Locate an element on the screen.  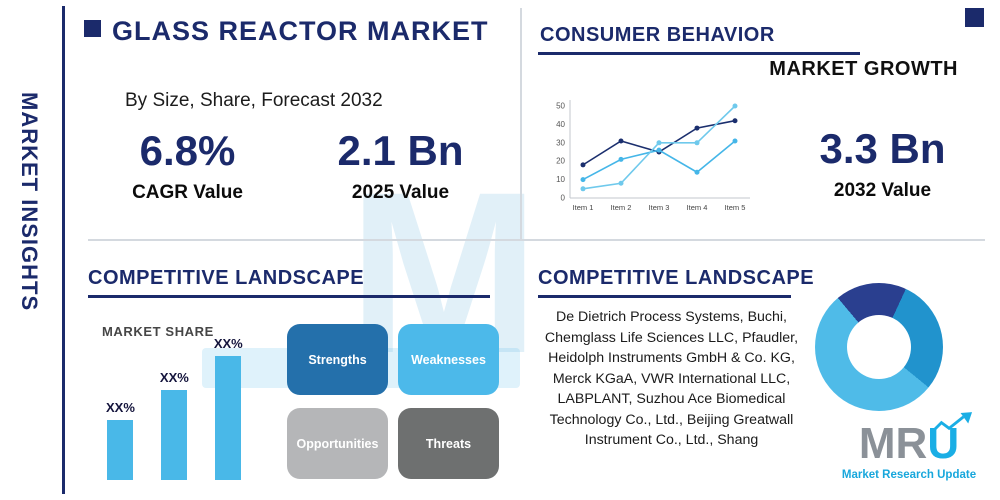
logo-letter-u: U is located at coordinates (943, 443).